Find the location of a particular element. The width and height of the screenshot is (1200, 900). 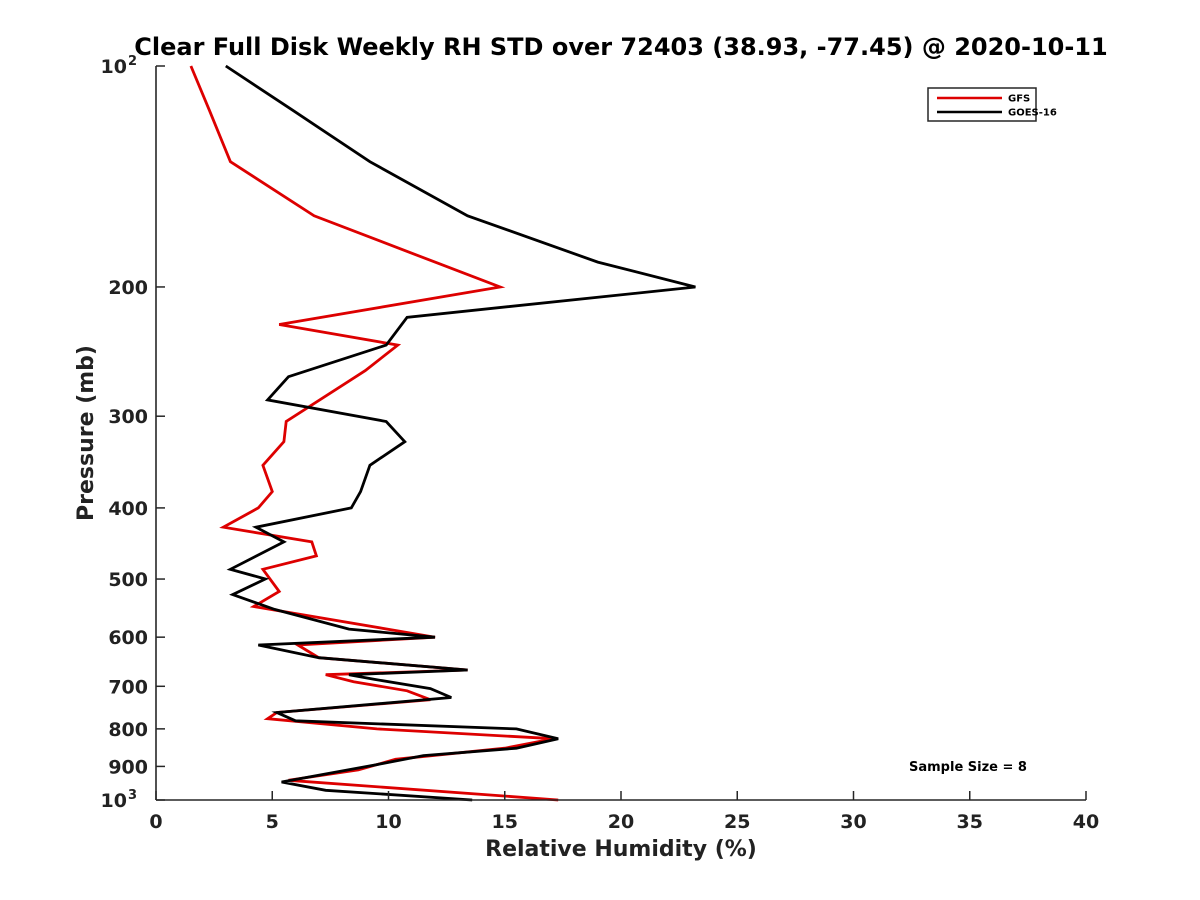

legend-label: GOES-16 is located at coordinates (1032, 113).